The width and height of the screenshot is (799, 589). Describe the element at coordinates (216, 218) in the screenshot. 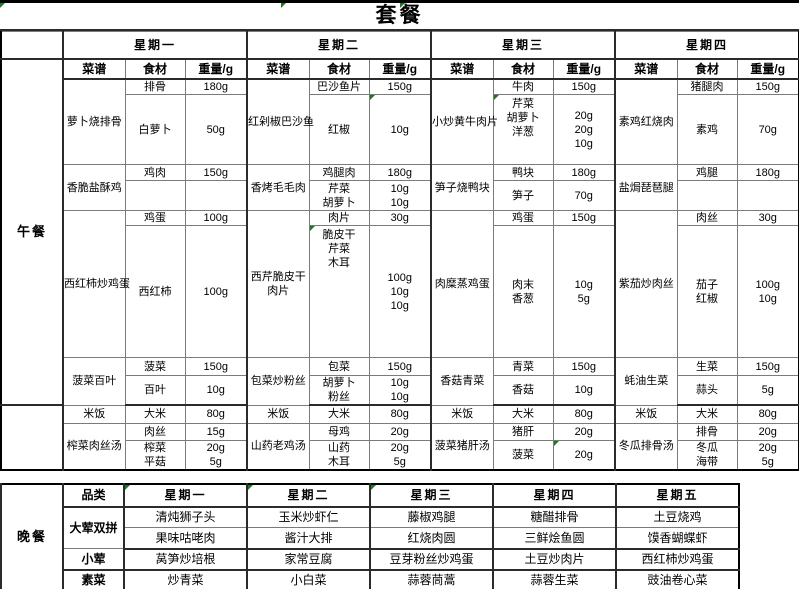

I see `weight-cell: 100g` at that location.